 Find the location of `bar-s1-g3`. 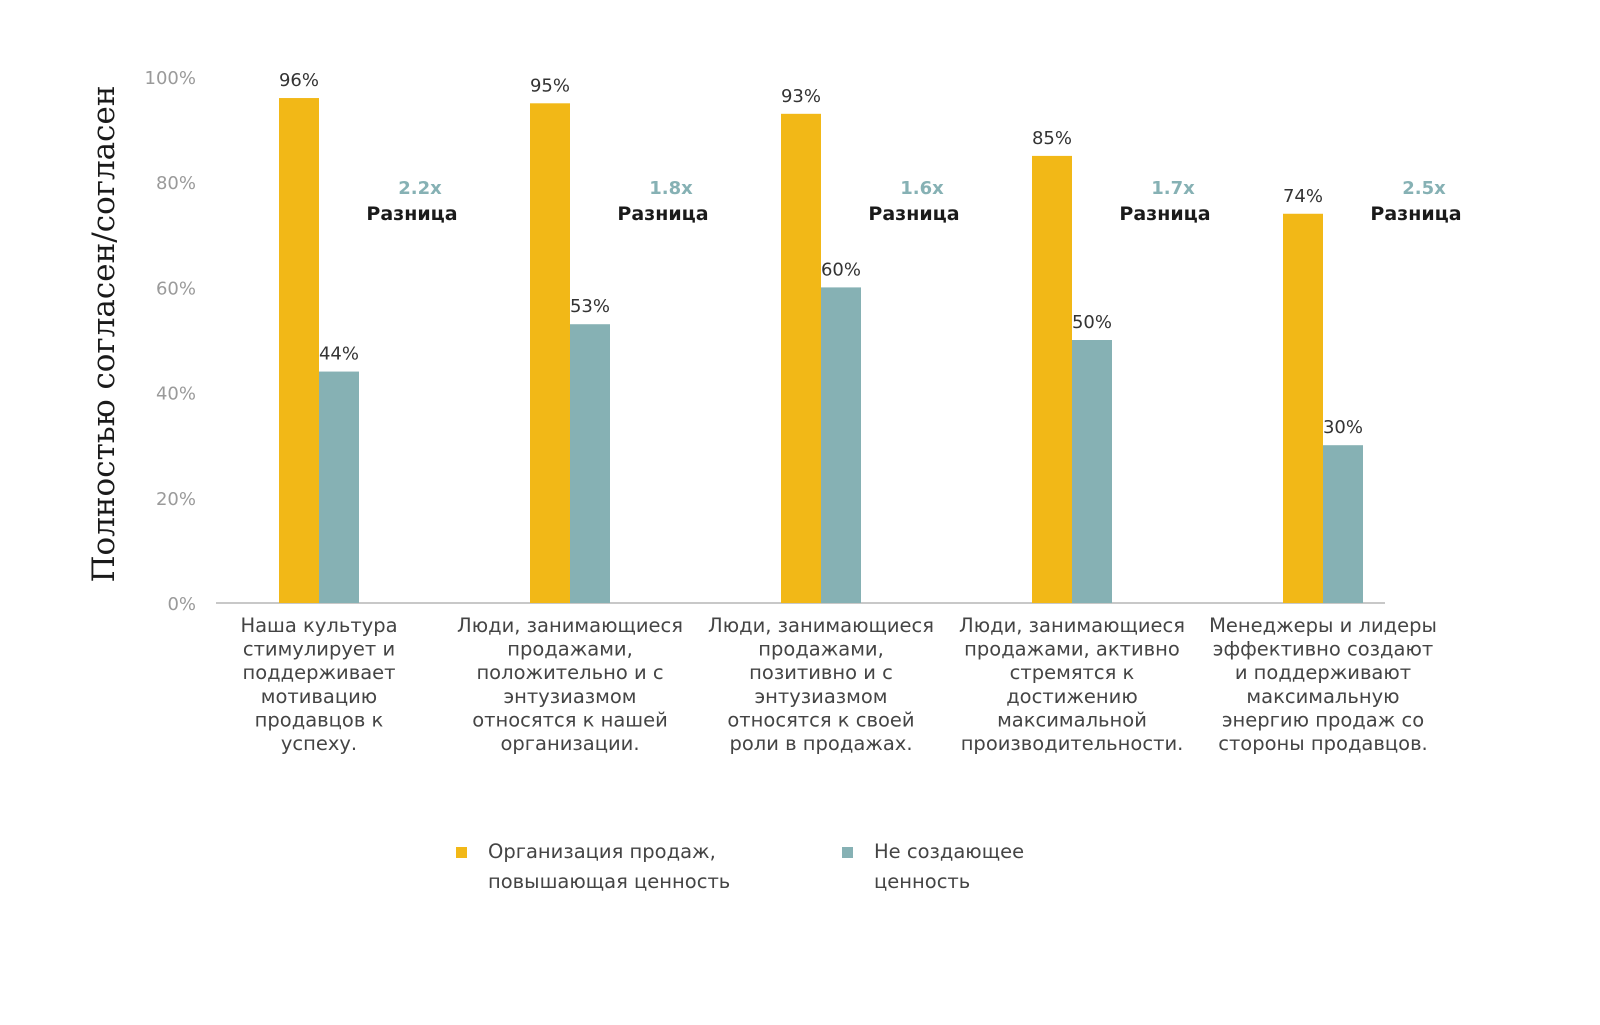

bar-s1-g3 is located at coordinates (801, 358).